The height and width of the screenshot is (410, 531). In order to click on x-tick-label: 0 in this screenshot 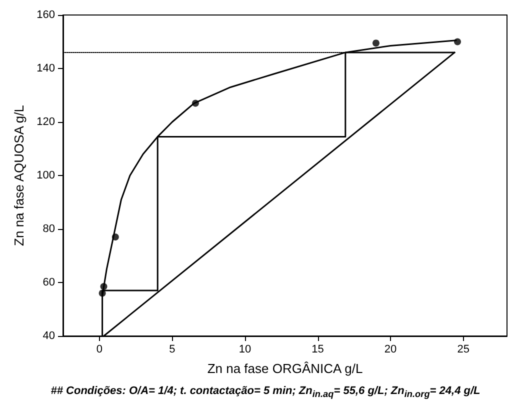, I will do `click(99, 350)`.